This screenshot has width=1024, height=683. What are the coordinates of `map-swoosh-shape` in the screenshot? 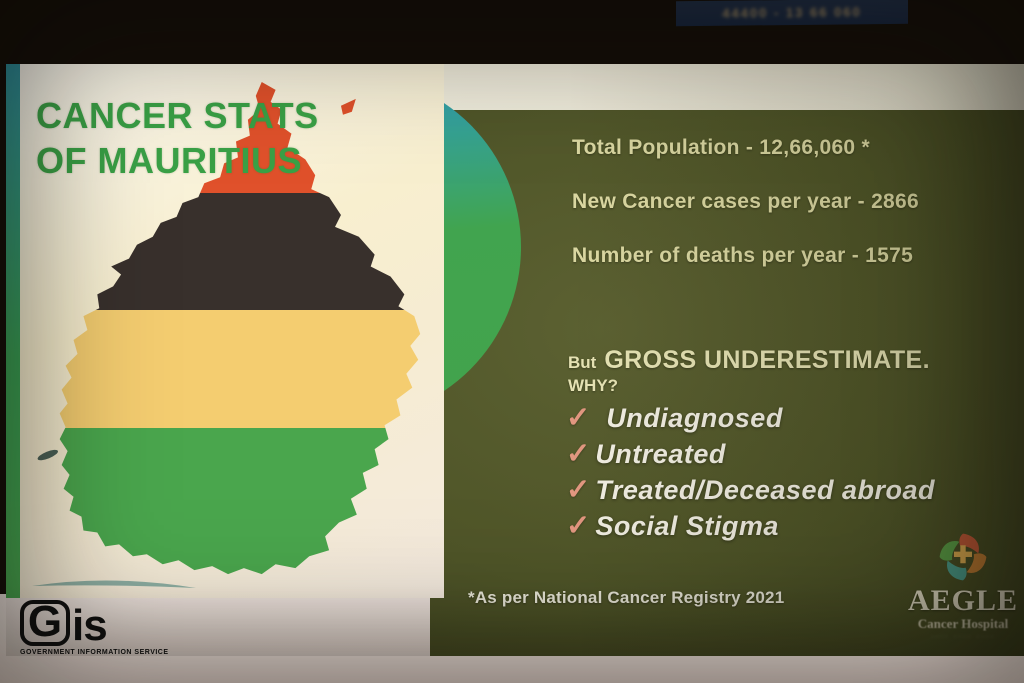 It's located at (114, 584).